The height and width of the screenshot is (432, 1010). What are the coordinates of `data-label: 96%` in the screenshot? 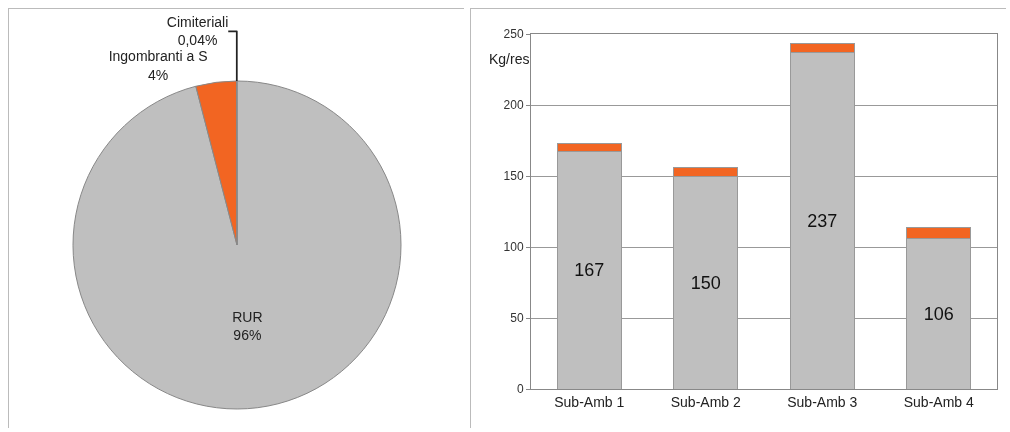 It's located at (247, 335).